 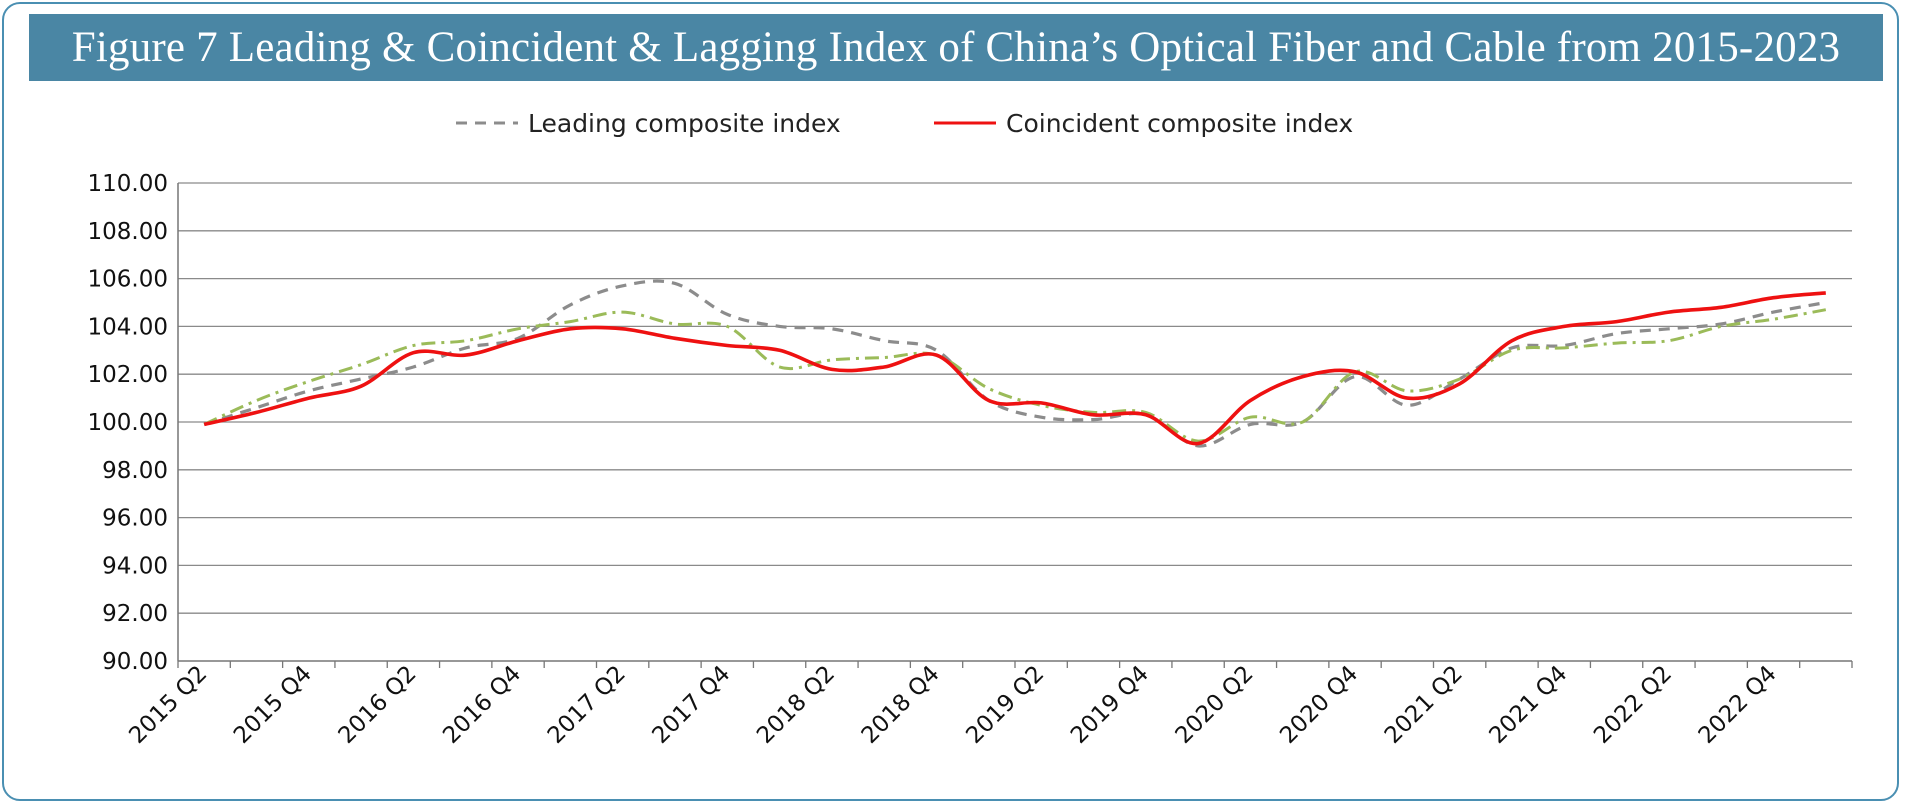 What do you see at coordinates (1424, 705) in the screenshot?
I see `x-tick-label: 2021 Q2` at bounding box center [1424, 705].